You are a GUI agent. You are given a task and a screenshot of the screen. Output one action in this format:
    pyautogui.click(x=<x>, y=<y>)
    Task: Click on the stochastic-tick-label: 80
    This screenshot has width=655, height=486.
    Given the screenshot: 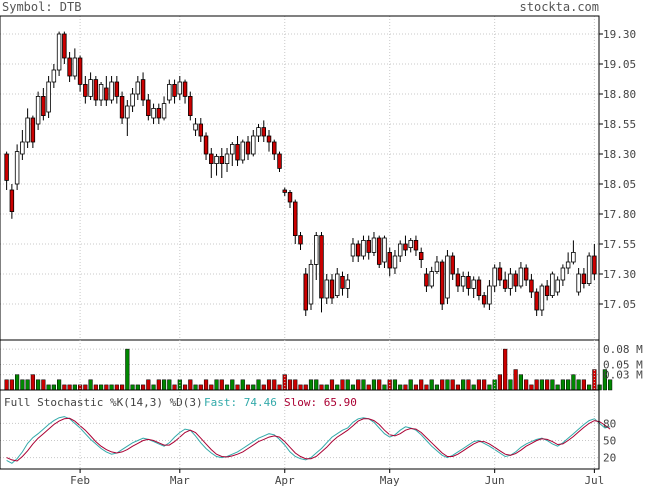 What is the action you would take?
    pyautogui.click(x=609, y=423)
    